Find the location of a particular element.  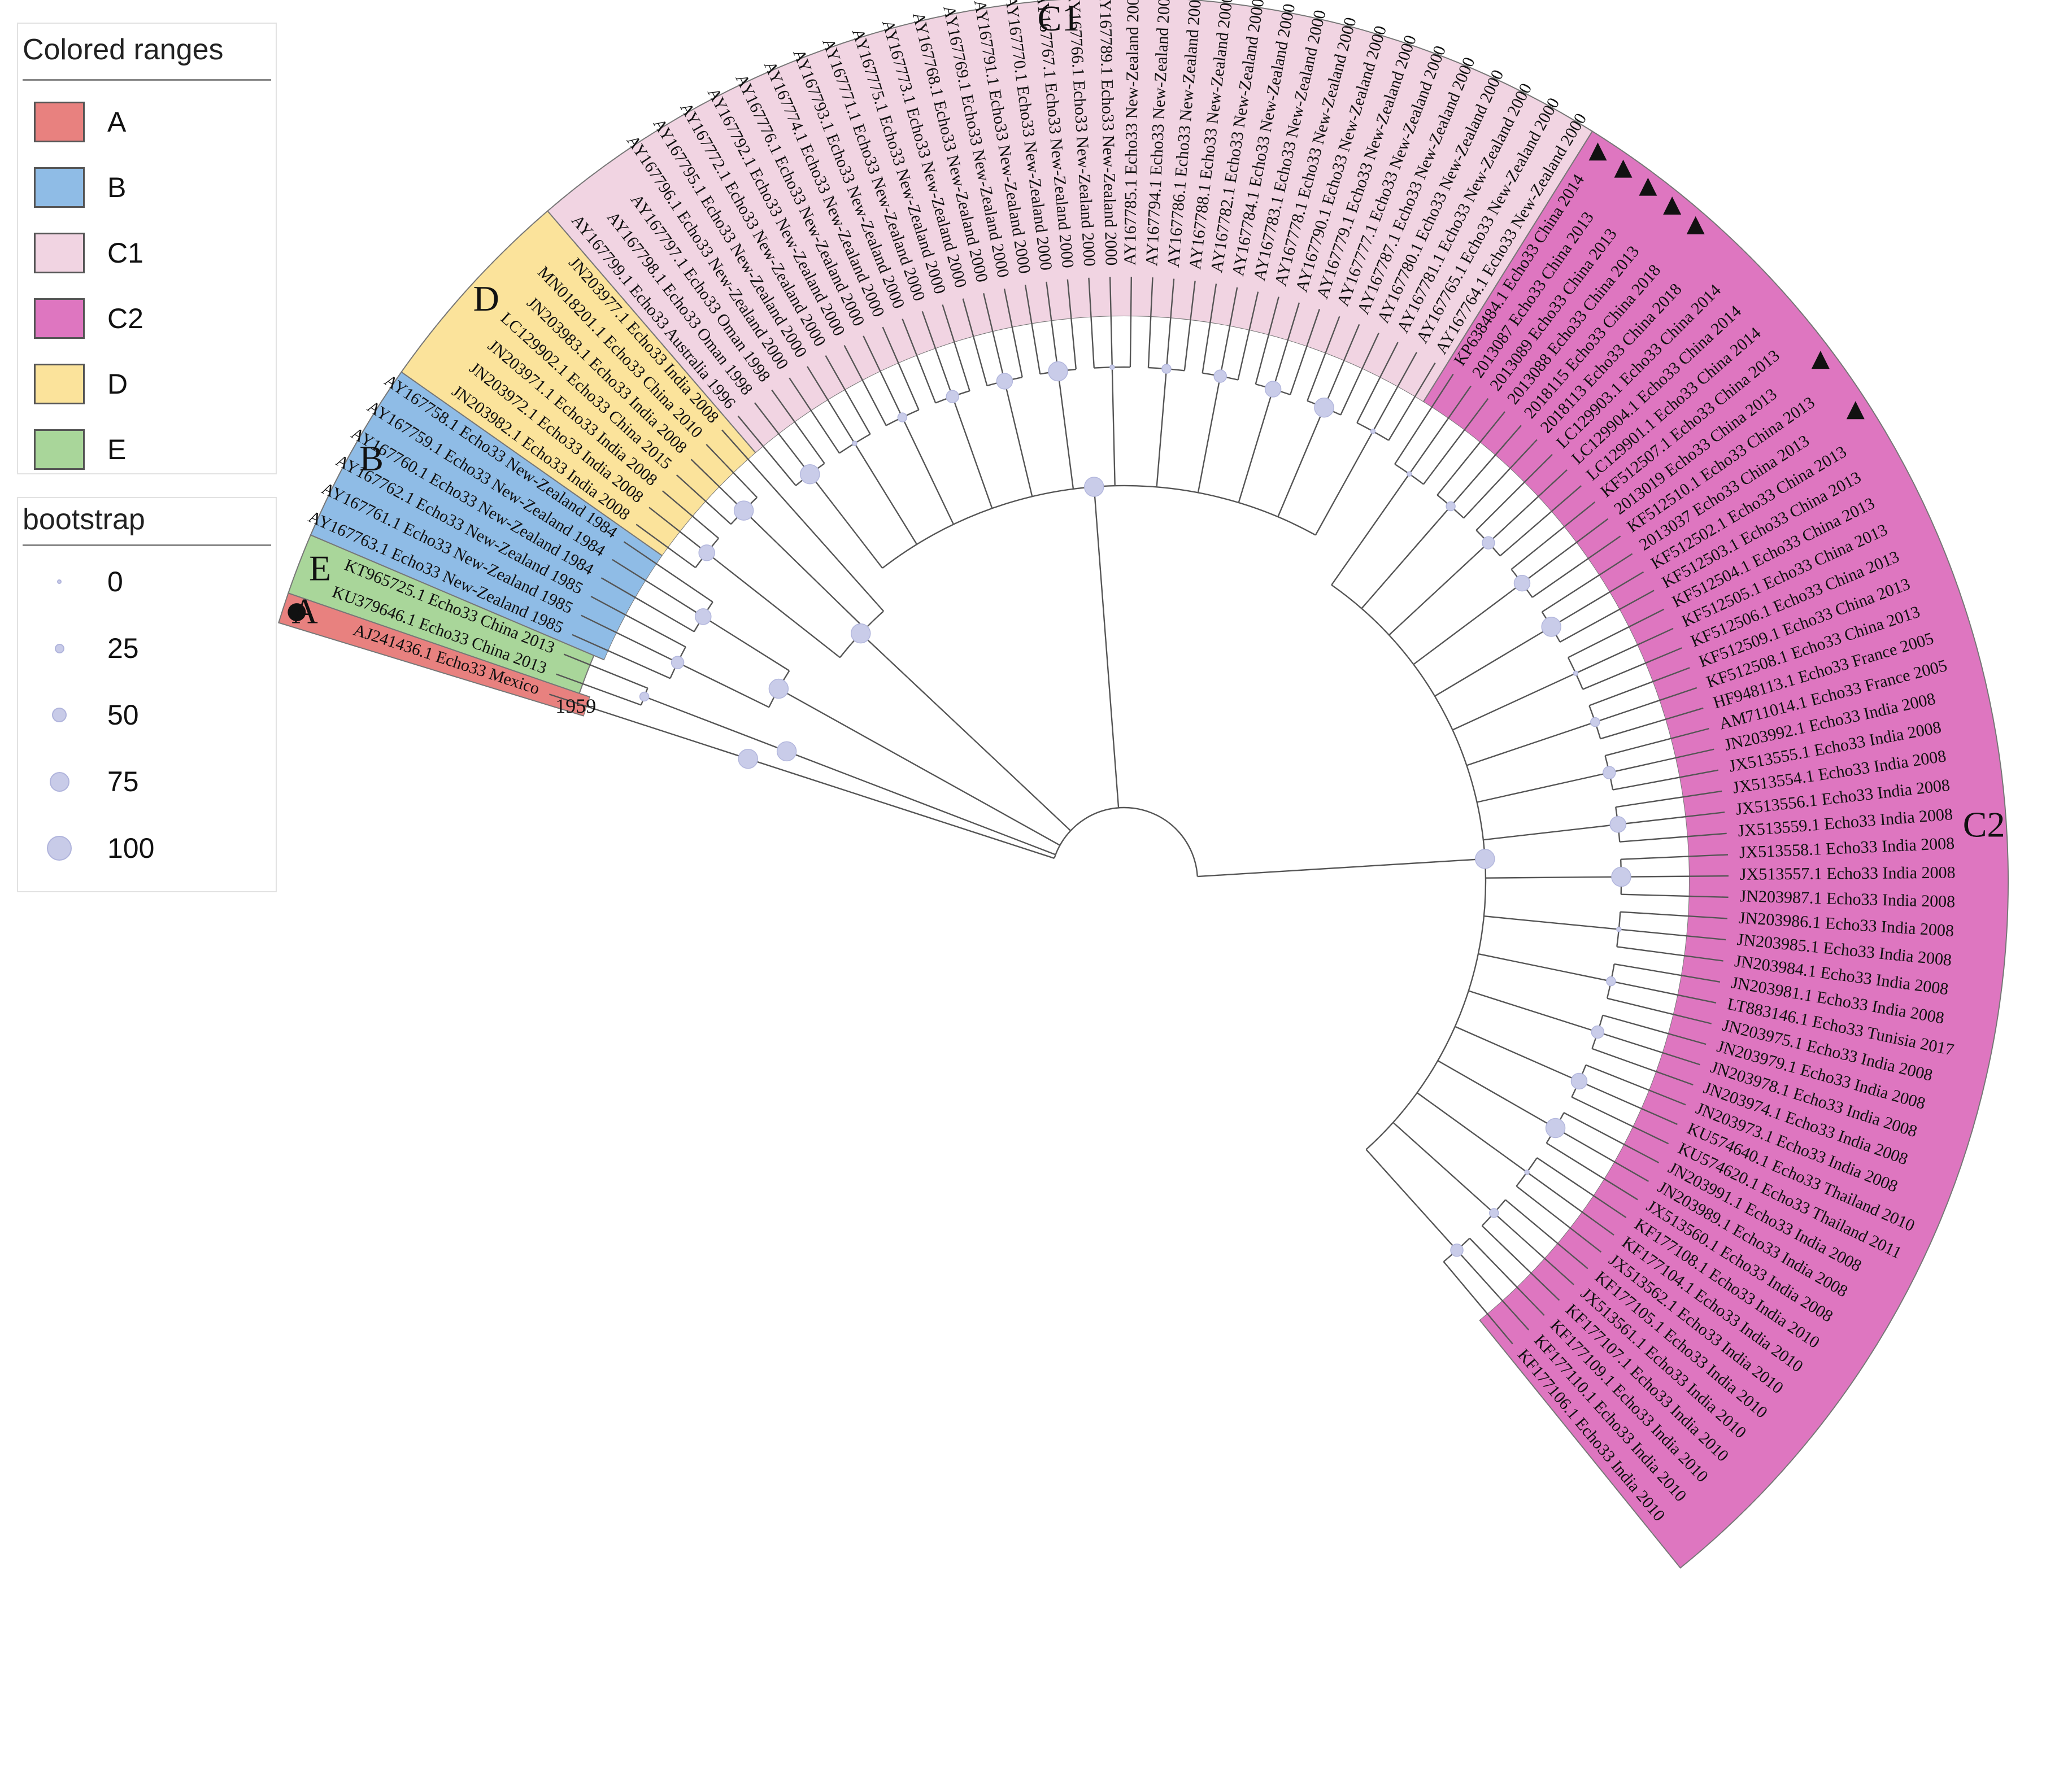

root-year-label: 1959 is located at coordinates (575, 706).